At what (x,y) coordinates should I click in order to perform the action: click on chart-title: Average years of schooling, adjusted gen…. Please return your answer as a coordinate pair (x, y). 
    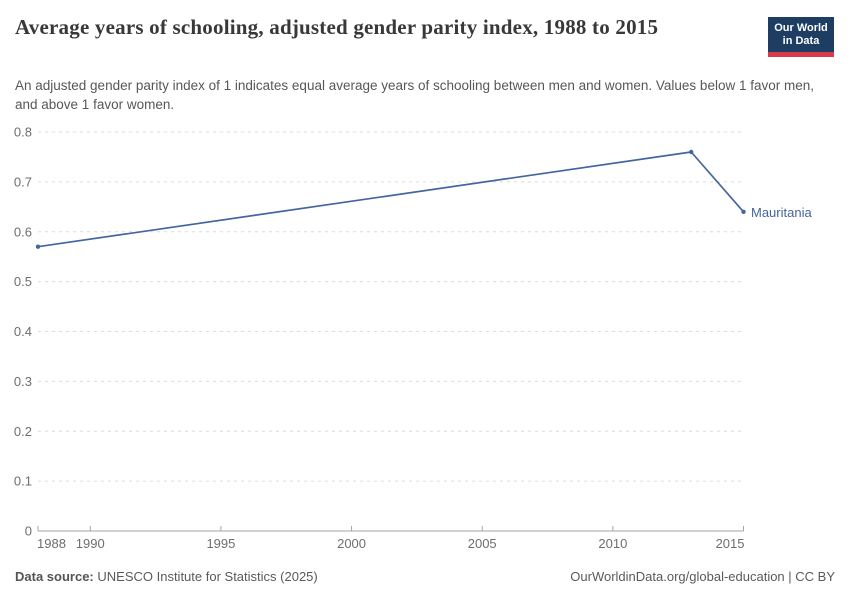
    Looking at the image, I should click on (337, 27).